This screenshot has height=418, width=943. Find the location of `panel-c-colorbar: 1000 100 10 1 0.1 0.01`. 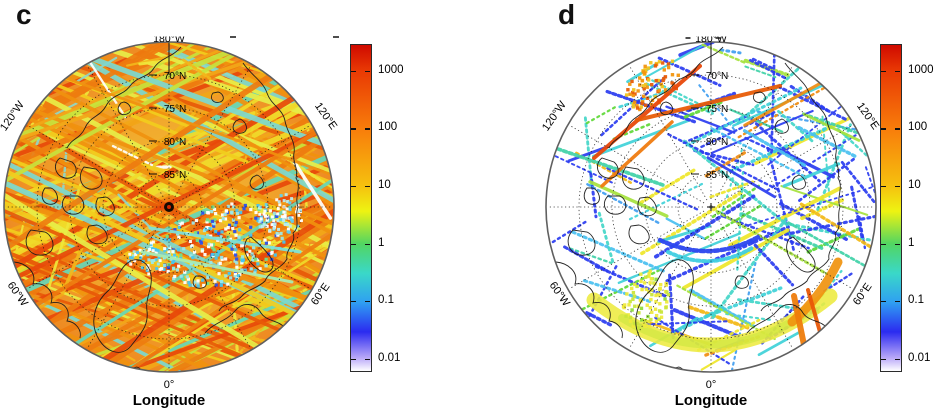

panel-c-colorbar: 1000 100 10 1 0.1 0.01 is located at coordinates (386, 211).